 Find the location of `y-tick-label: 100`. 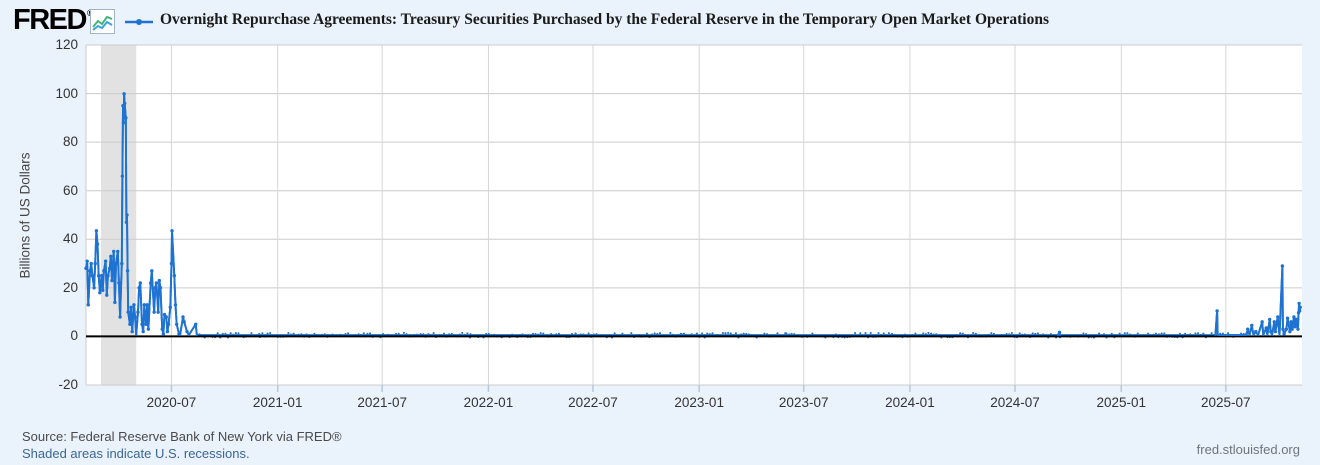

y-tick-label: 100 is located at coordinates (66, 93).